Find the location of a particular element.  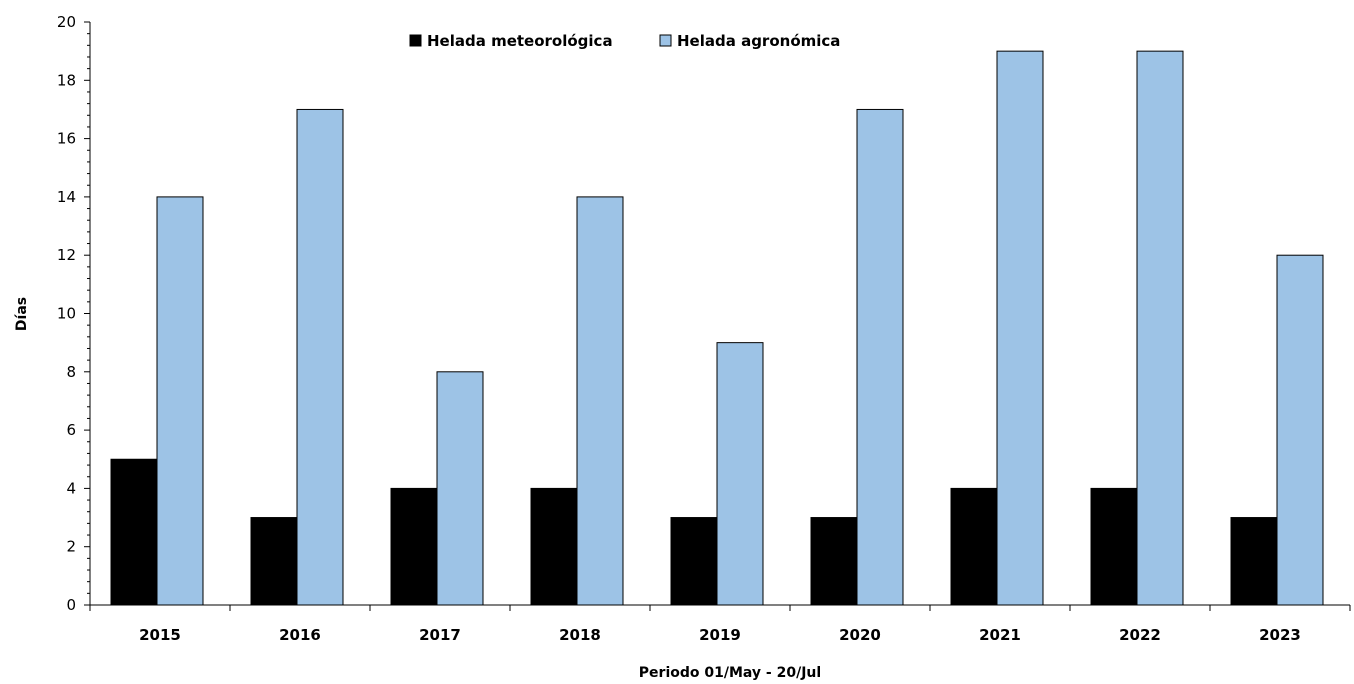

x-tick-label: 2023 is located at coordinates (1280, 635).